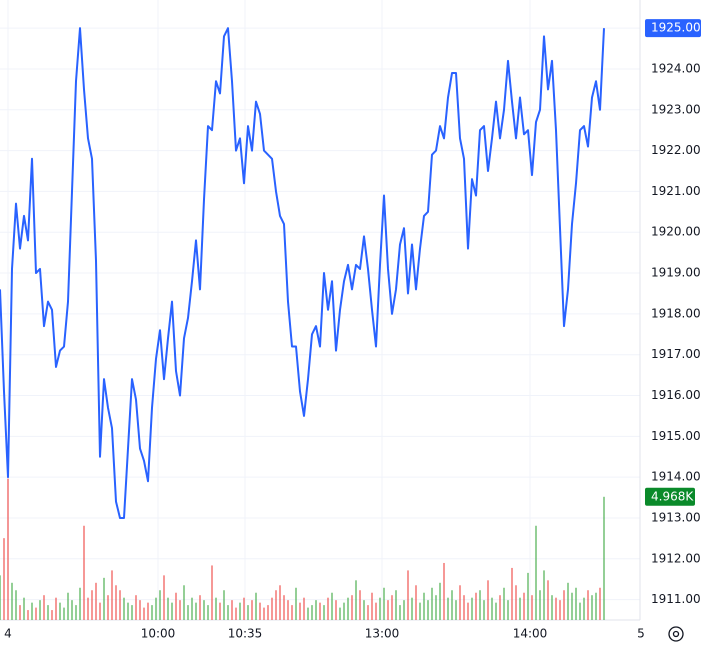 The image size is (705, 645). Describe the element at coordinates (676, 436) in the screenshot. I see `y-tick-label: 1915.00` at that location.